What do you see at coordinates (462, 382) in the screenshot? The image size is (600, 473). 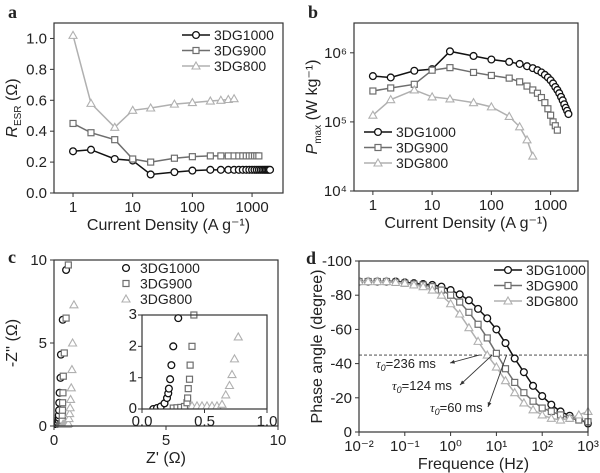 I see `arrowhead-icon` at bounding box center [462, 382].